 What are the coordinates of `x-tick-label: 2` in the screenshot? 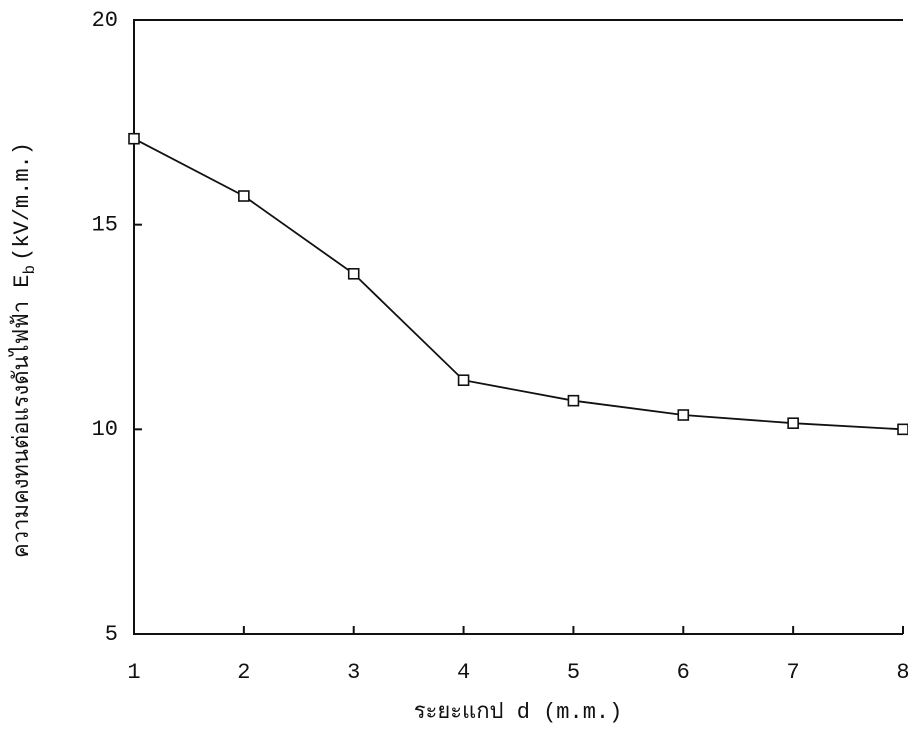 It's located at (243, 672).